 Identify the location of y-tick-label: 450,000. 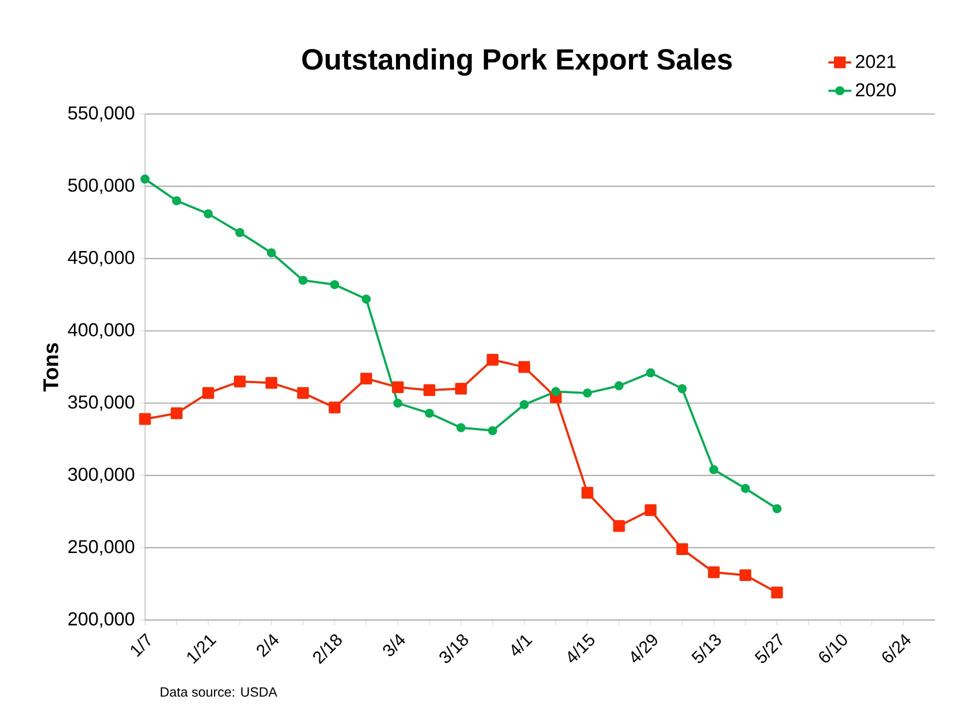
(101, 258).